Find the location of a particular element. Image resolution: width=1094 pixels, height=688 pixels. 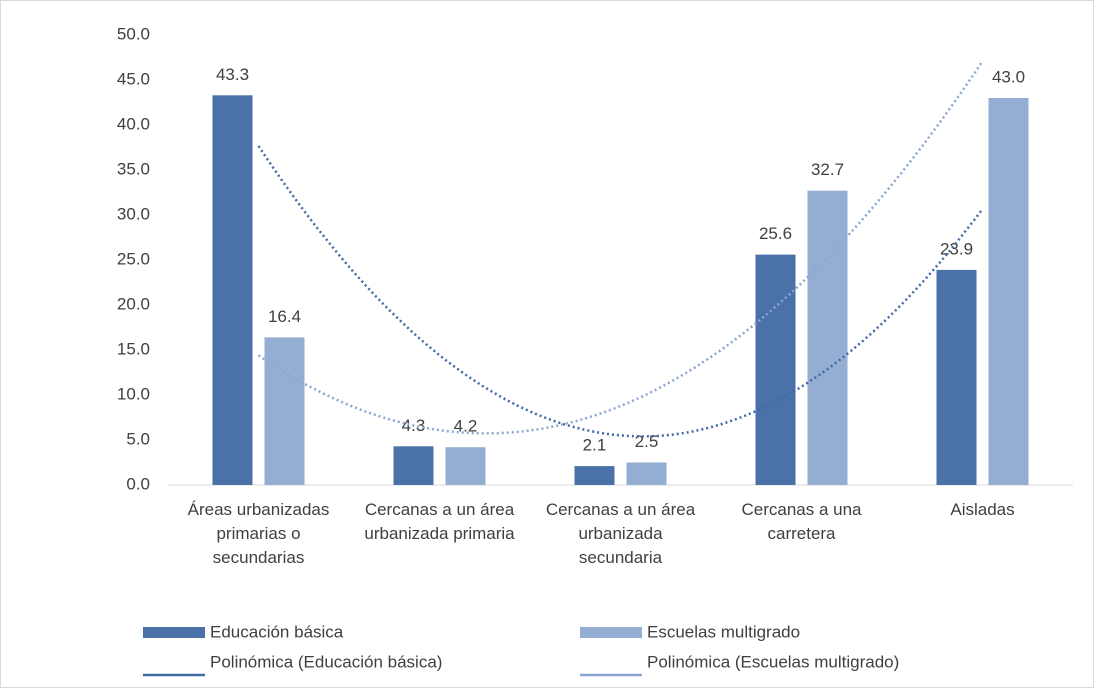

value-label: 2.1 is located at coordinates (595, 445).